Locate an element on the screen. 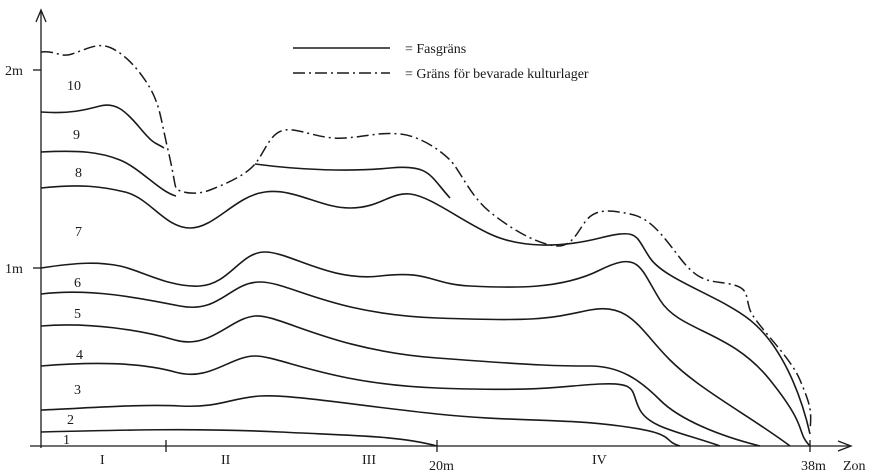 Image resolution: width=873 pixels, height=475 pixels. layer-label-6: 6 is located at coordinates (77, 283).